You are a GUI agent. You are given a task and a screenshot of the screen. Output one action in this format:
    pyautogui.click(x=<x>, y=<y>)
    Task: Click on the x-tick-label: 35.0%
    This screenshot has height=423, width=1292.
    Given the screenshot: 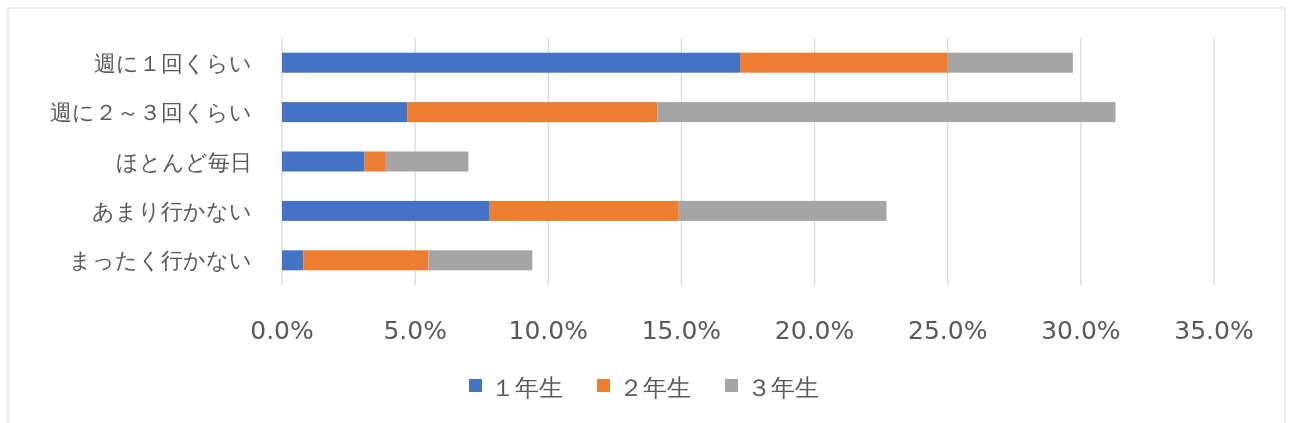 What is the action you would take?
    pyautogui.click(x=1214, y=330)
    